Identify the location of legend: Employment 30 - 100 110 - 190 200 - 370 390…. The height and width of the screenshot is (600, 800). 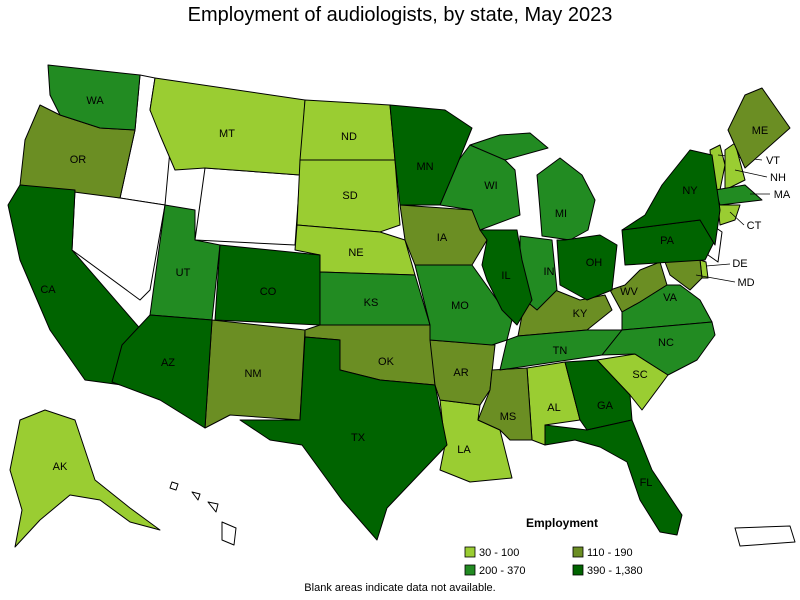
(553, 546).